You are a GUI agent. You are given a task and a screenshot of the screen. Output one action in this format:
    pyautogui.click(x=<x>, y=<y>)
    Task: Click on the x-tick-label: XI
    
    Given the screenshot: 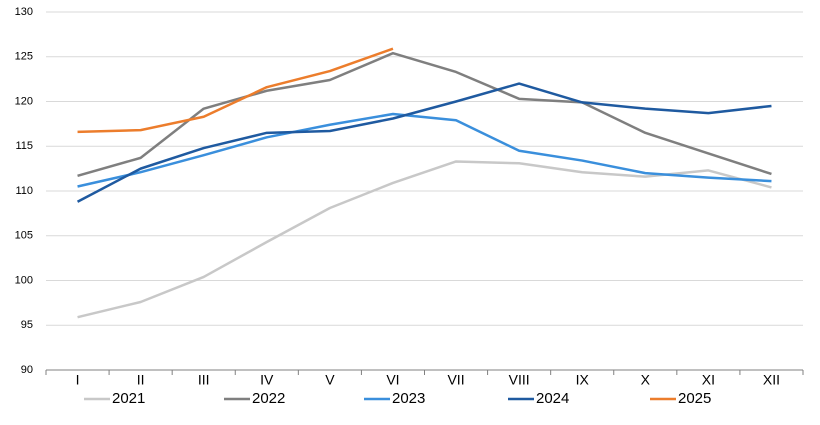 What is the action you would take?
    pyautogui.click(x=708, y=380)
    